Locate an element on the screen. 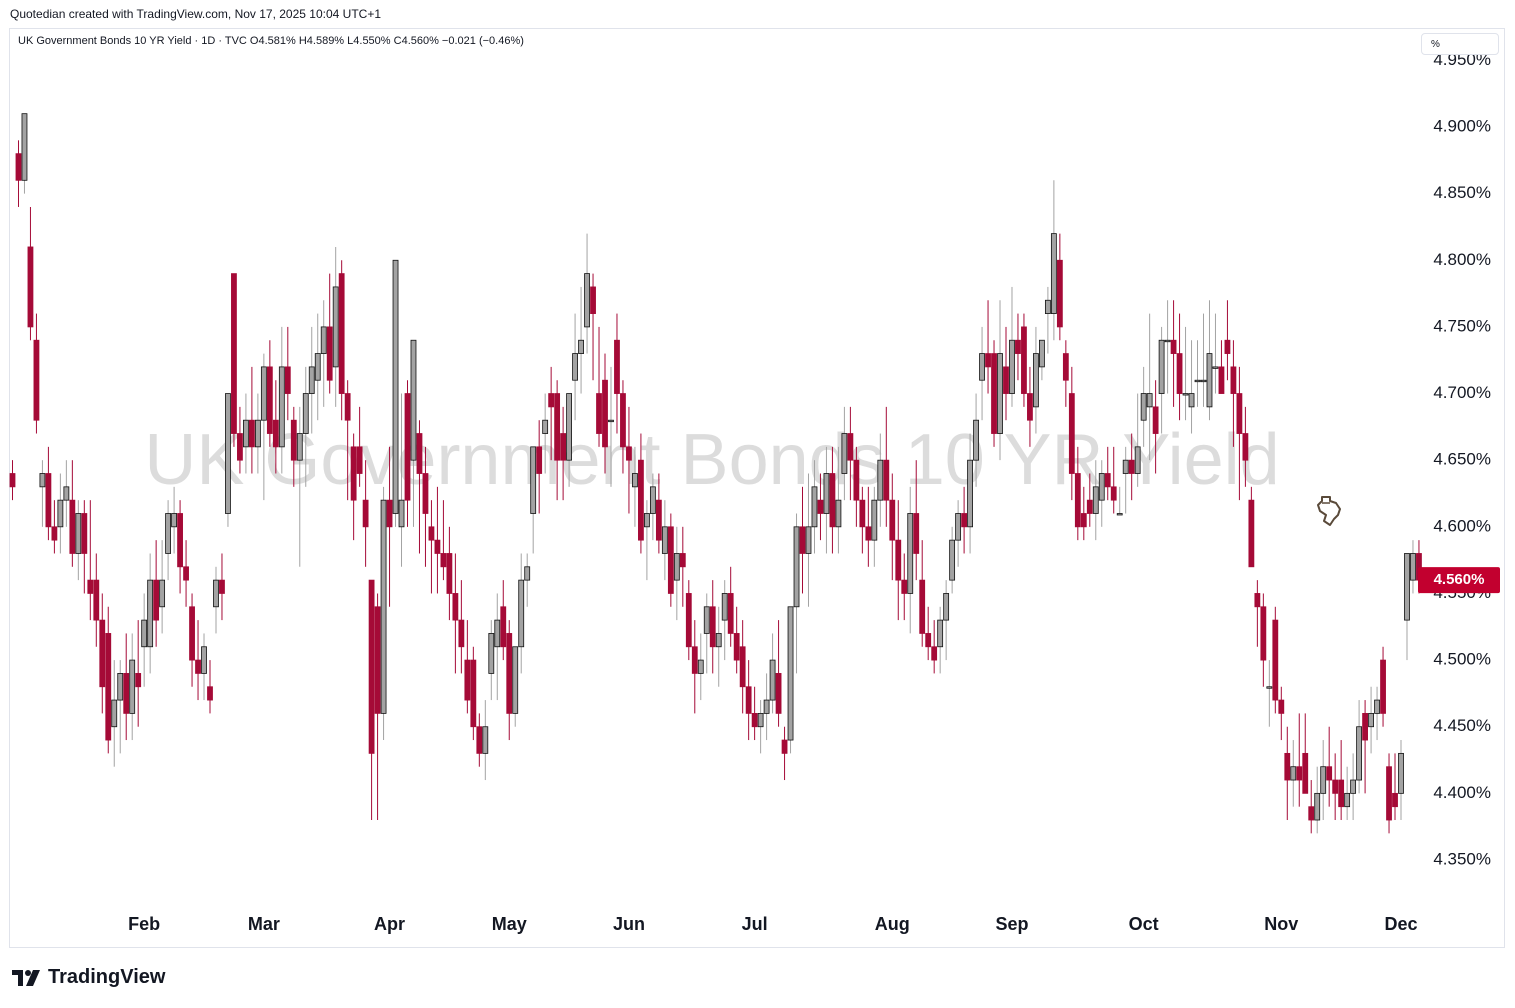 This screenshot has width=1515, height=1008. time-tick-label: Apr is located at coordinates (389, 924).